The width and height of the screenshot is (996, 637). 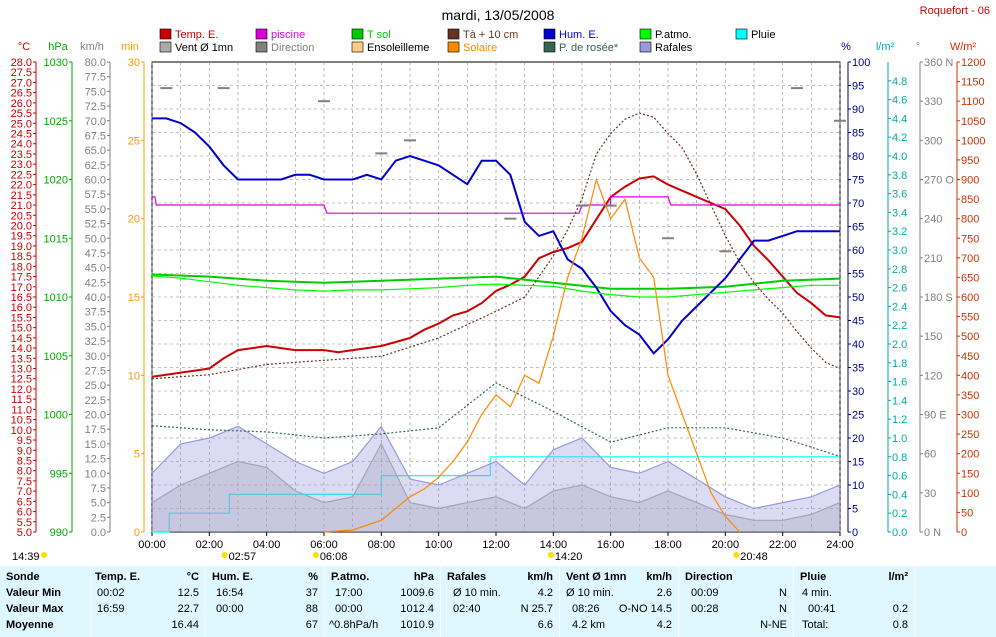 What do you see at coordinates (773, 625) in the screenshot?
I see `stats-value: N-NE` at bounding box center [773, 625].